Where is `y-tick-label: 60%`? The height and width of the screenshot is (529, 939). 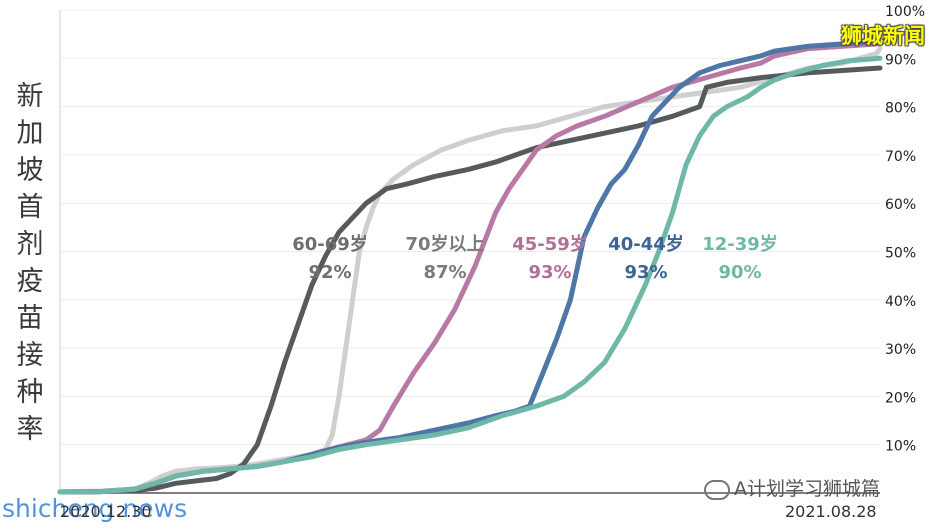 y-tick-label: 60% is located at coordinates (900, 205).